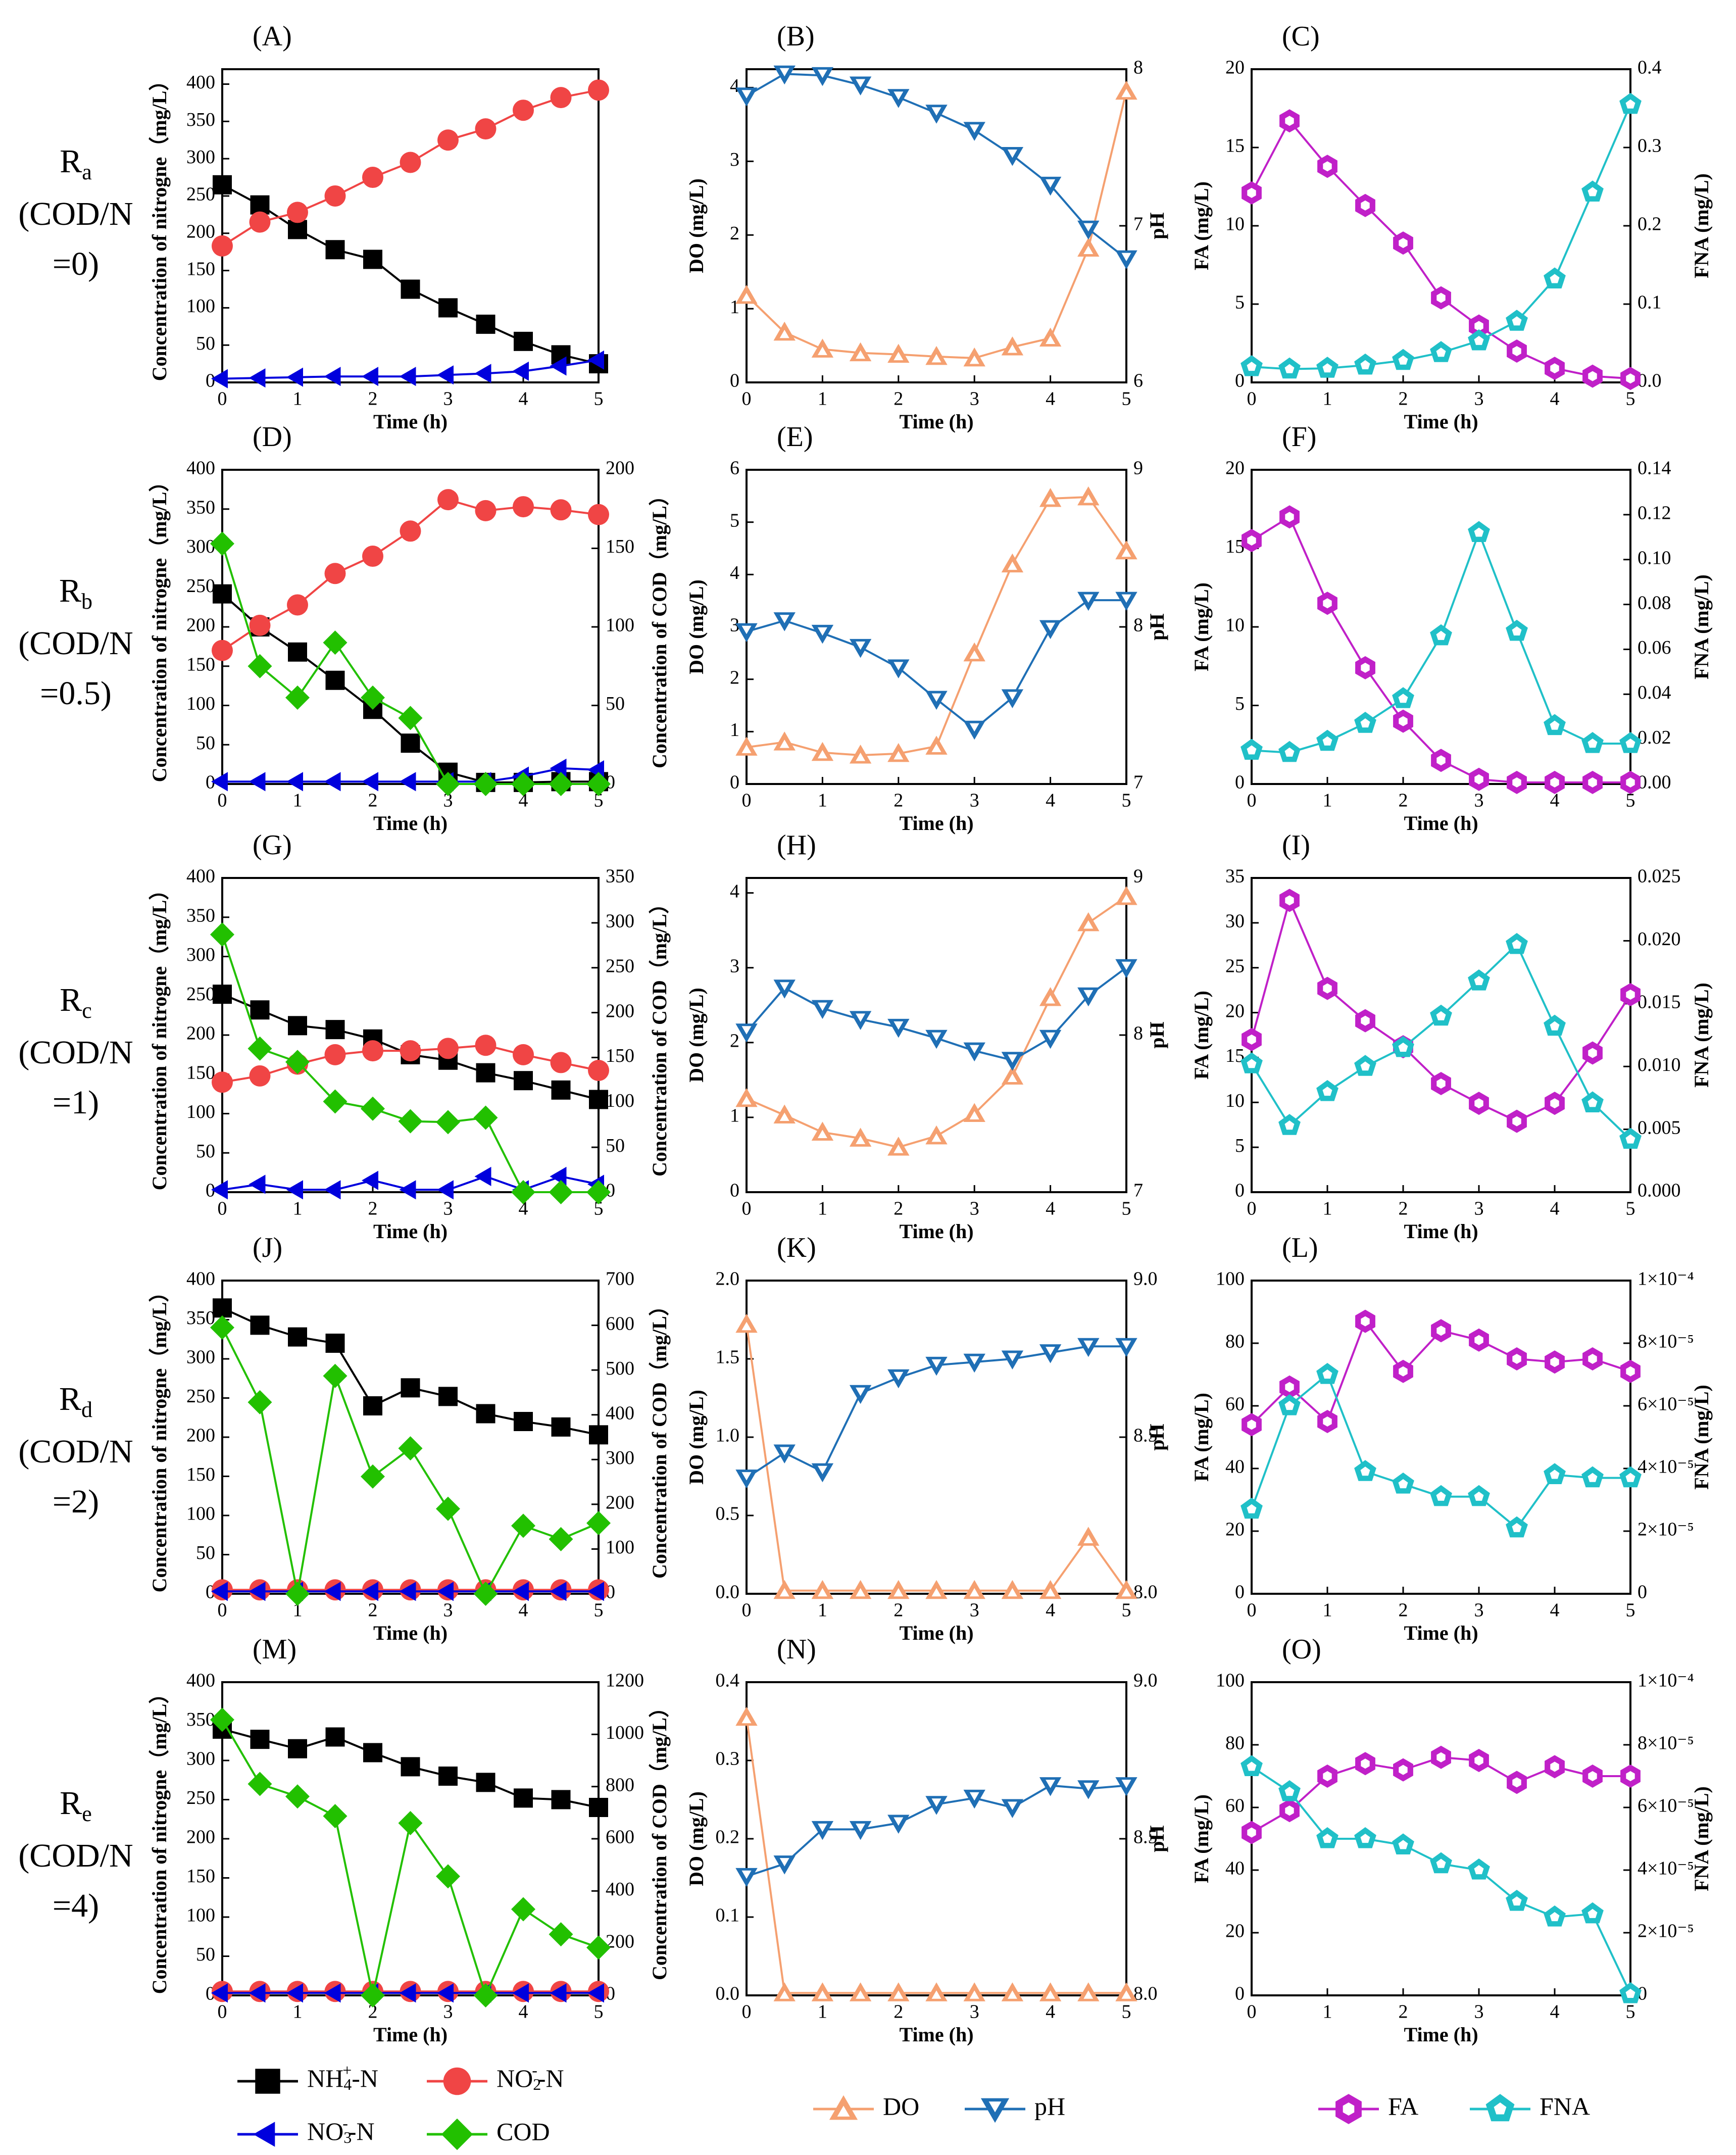 This screenshot has height=2155, width=1736. Describe the element at coordinates (200, 268) in the screenshot. I see `y-tick-label: 150` at that location.